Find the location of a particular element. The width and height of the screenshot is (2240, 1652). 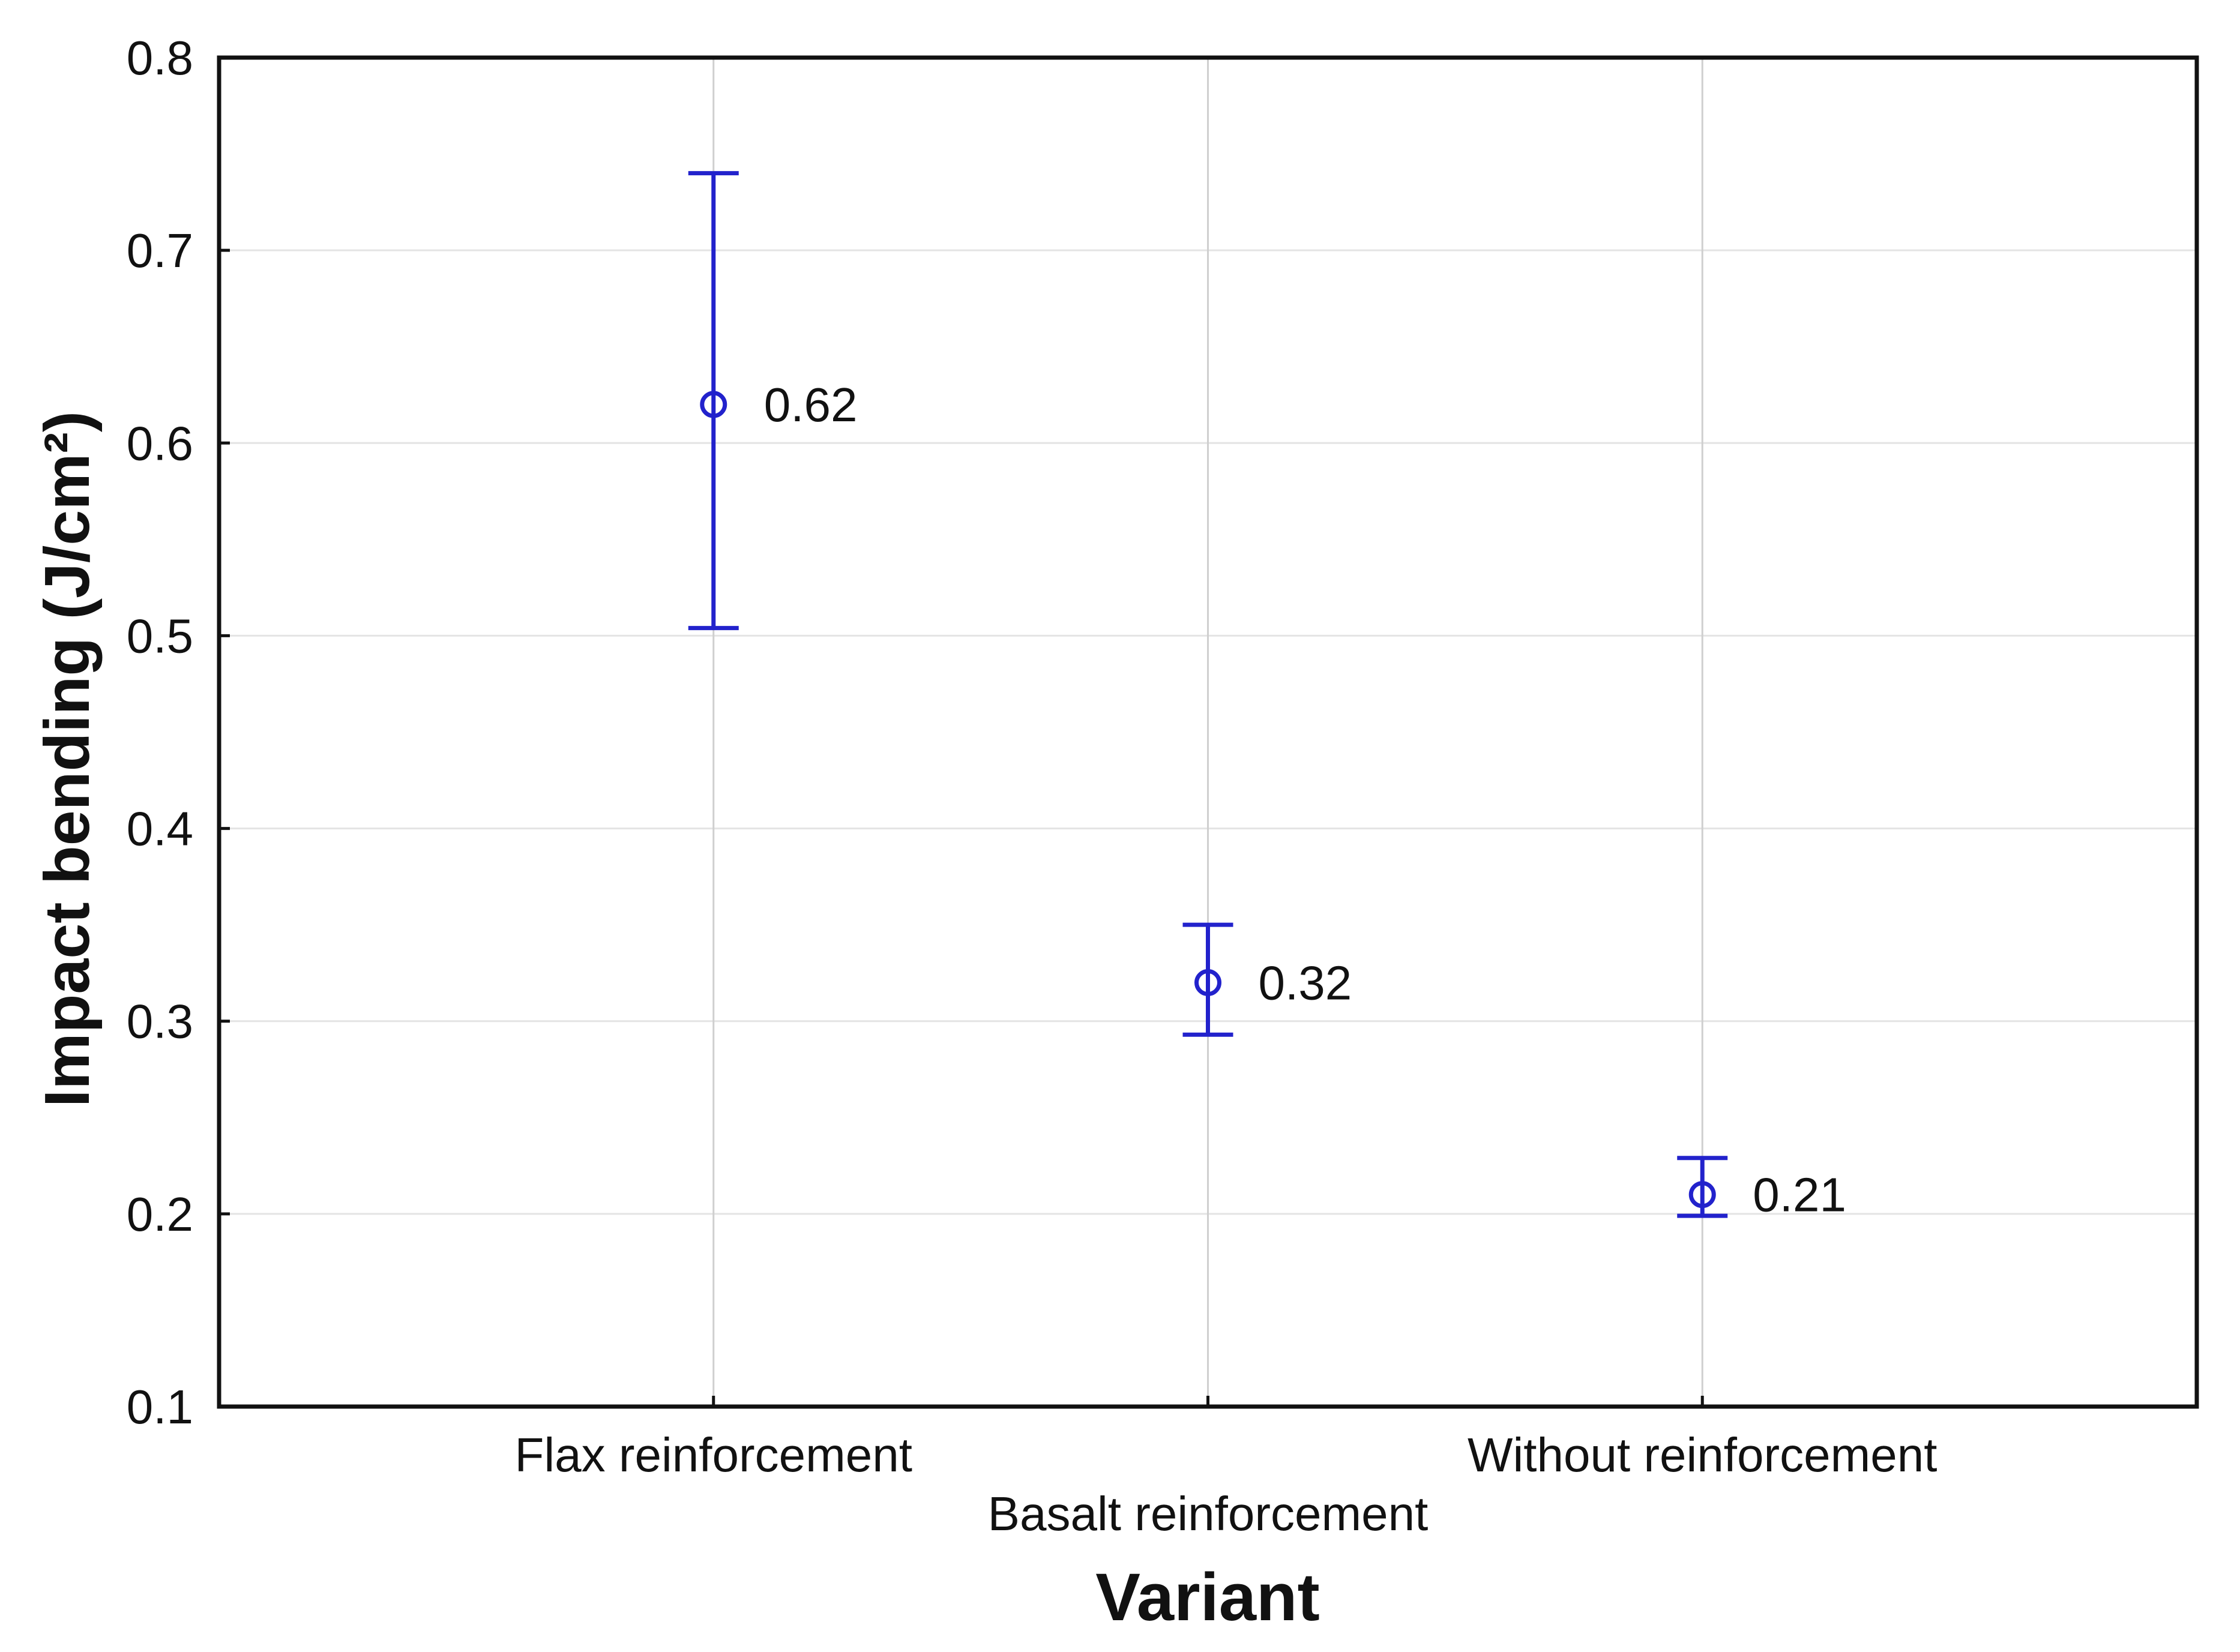

x-axis-title: Variant is located at coordinates (1207, 1597).